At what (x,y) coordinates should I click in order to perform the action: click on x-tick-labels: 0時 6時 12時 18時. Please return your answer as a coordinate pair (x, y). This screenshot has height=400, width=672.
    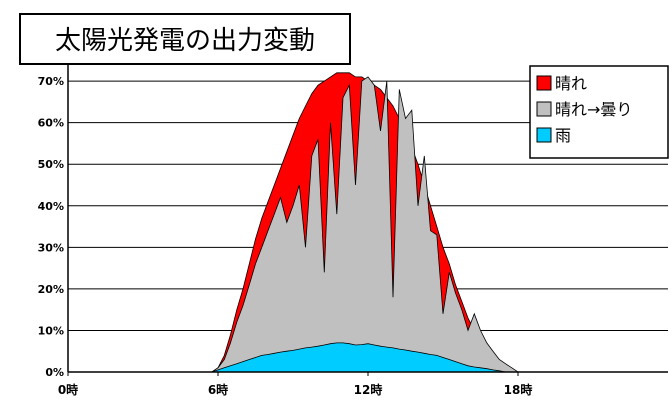
    Looking at the image, I should click on (295, 384).